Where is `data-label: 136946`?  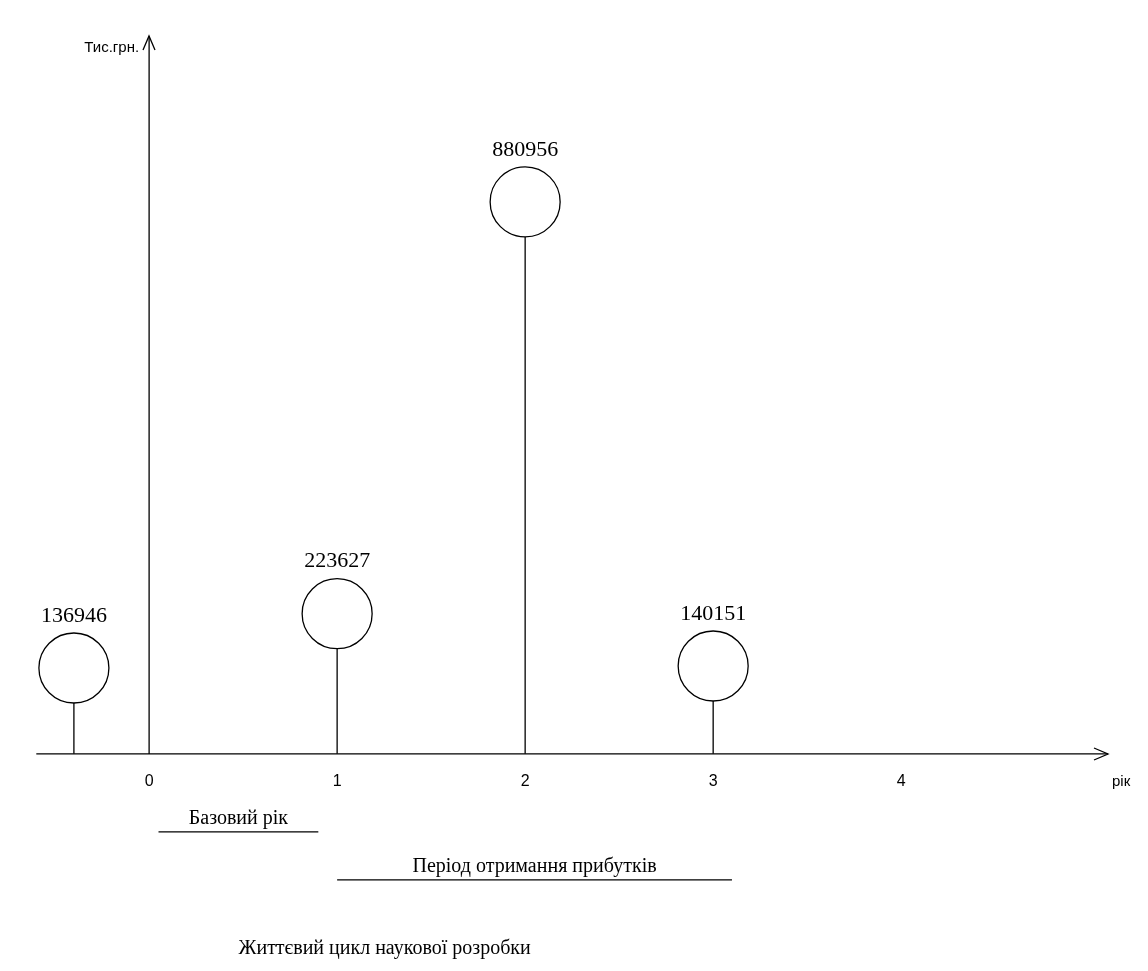
data-label: 136946 is located at coordinates (73, 614).